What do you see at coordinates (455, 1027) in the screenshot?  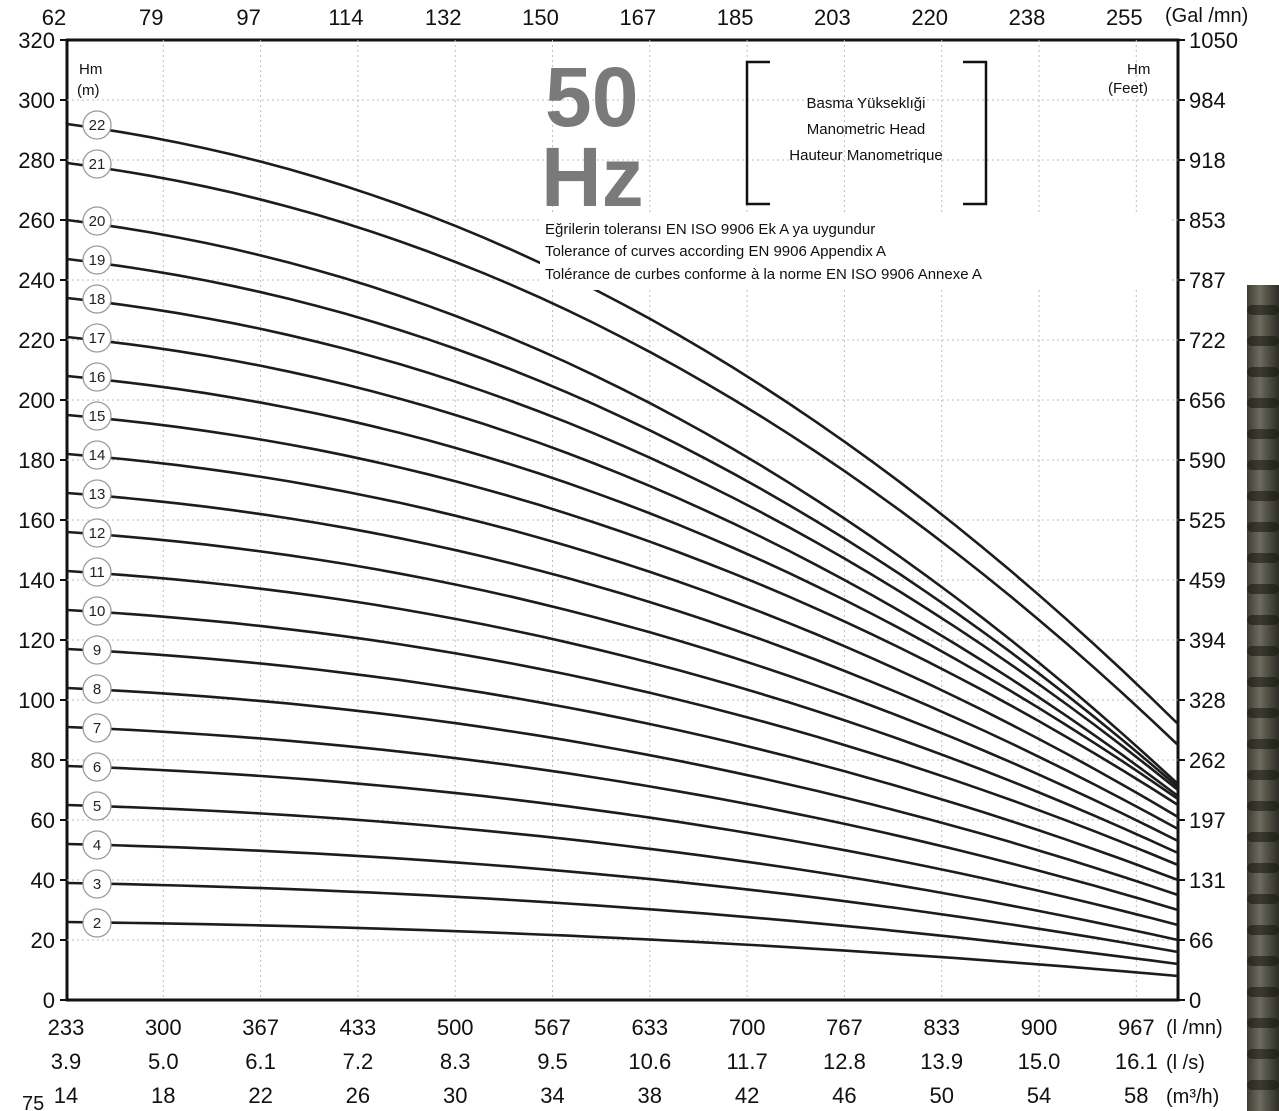 I see `x-lmn-tick-label: 500` at bounding box center [455, 1027].